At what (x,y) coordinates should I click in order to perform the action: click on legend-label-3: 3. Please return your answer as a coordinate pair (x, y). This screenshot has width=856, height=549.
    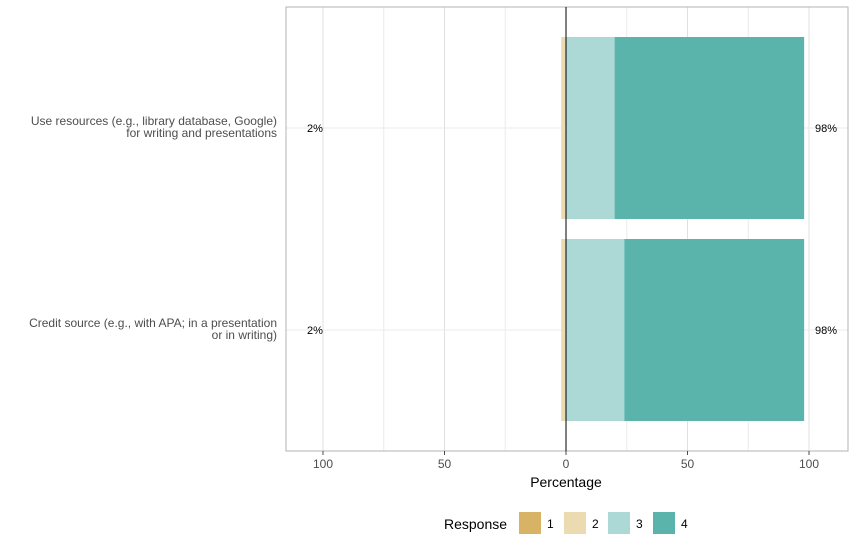
    Looking at the image, I should click on (639, 524).